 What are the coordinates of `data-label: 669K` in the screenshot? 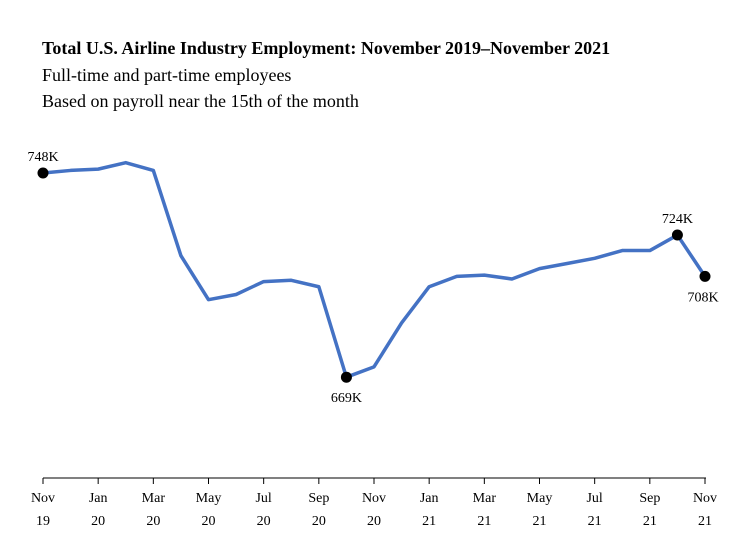 It's located at (346, 398).